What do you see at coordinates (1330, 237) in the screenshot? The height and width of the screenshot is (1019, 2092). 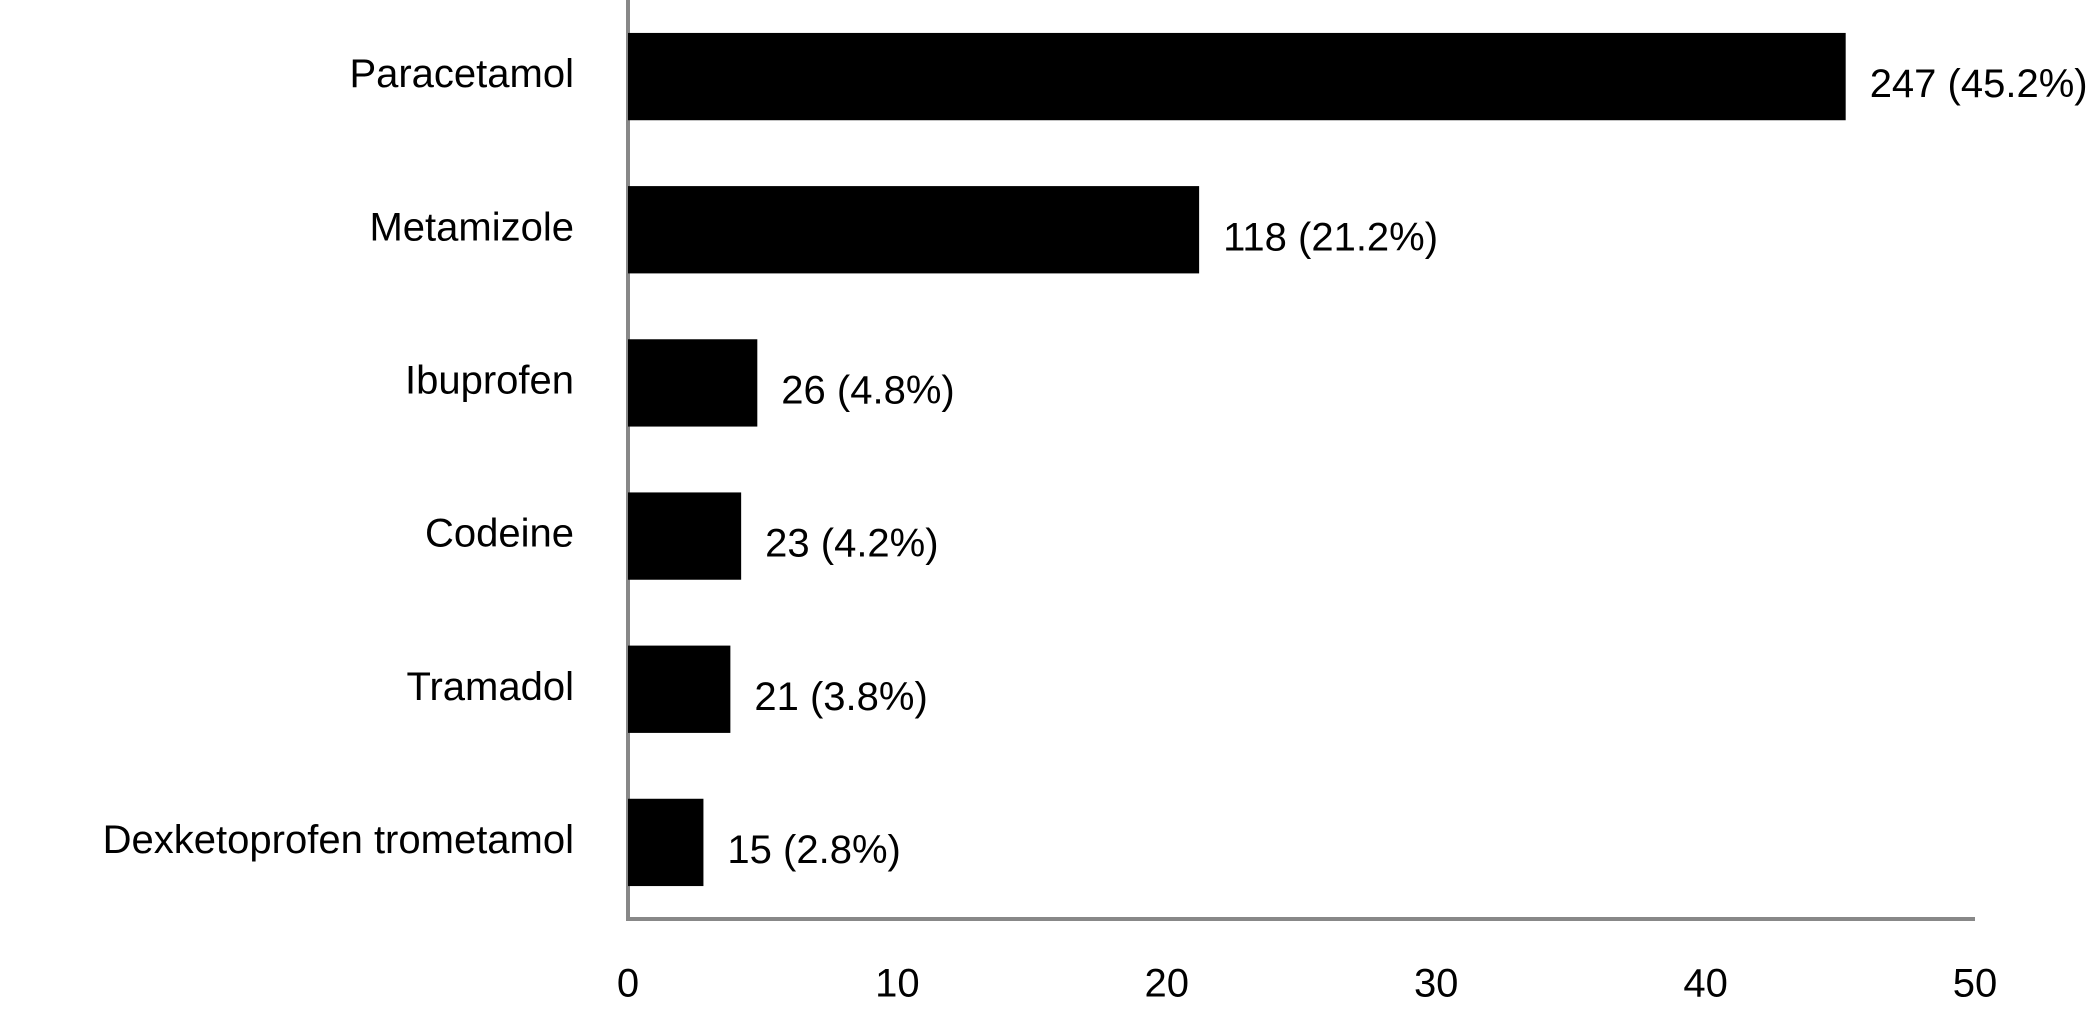 I see `value-label: 118 (21.2%)` at bounding box center [1330, 237].